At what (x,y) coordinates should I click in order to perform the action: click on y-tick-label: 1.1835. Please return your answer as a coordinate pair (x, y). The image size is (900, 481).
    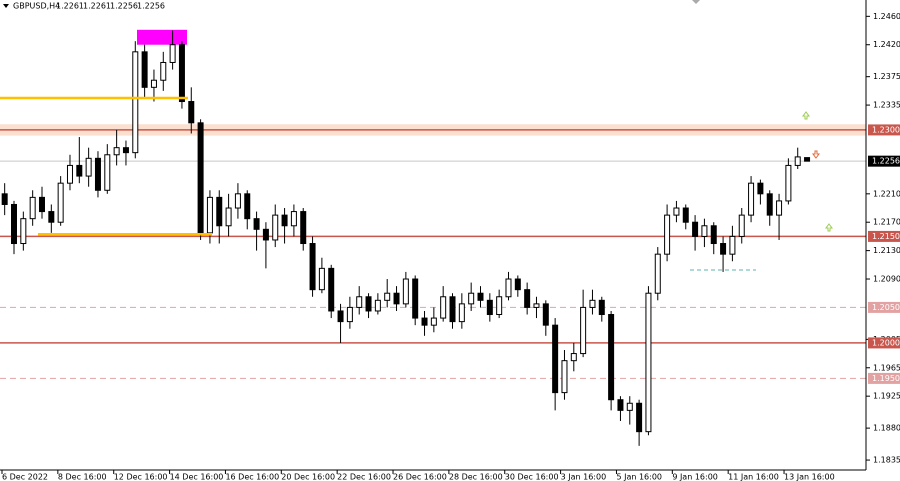
    Looking at the image, I should click on (886, 460).